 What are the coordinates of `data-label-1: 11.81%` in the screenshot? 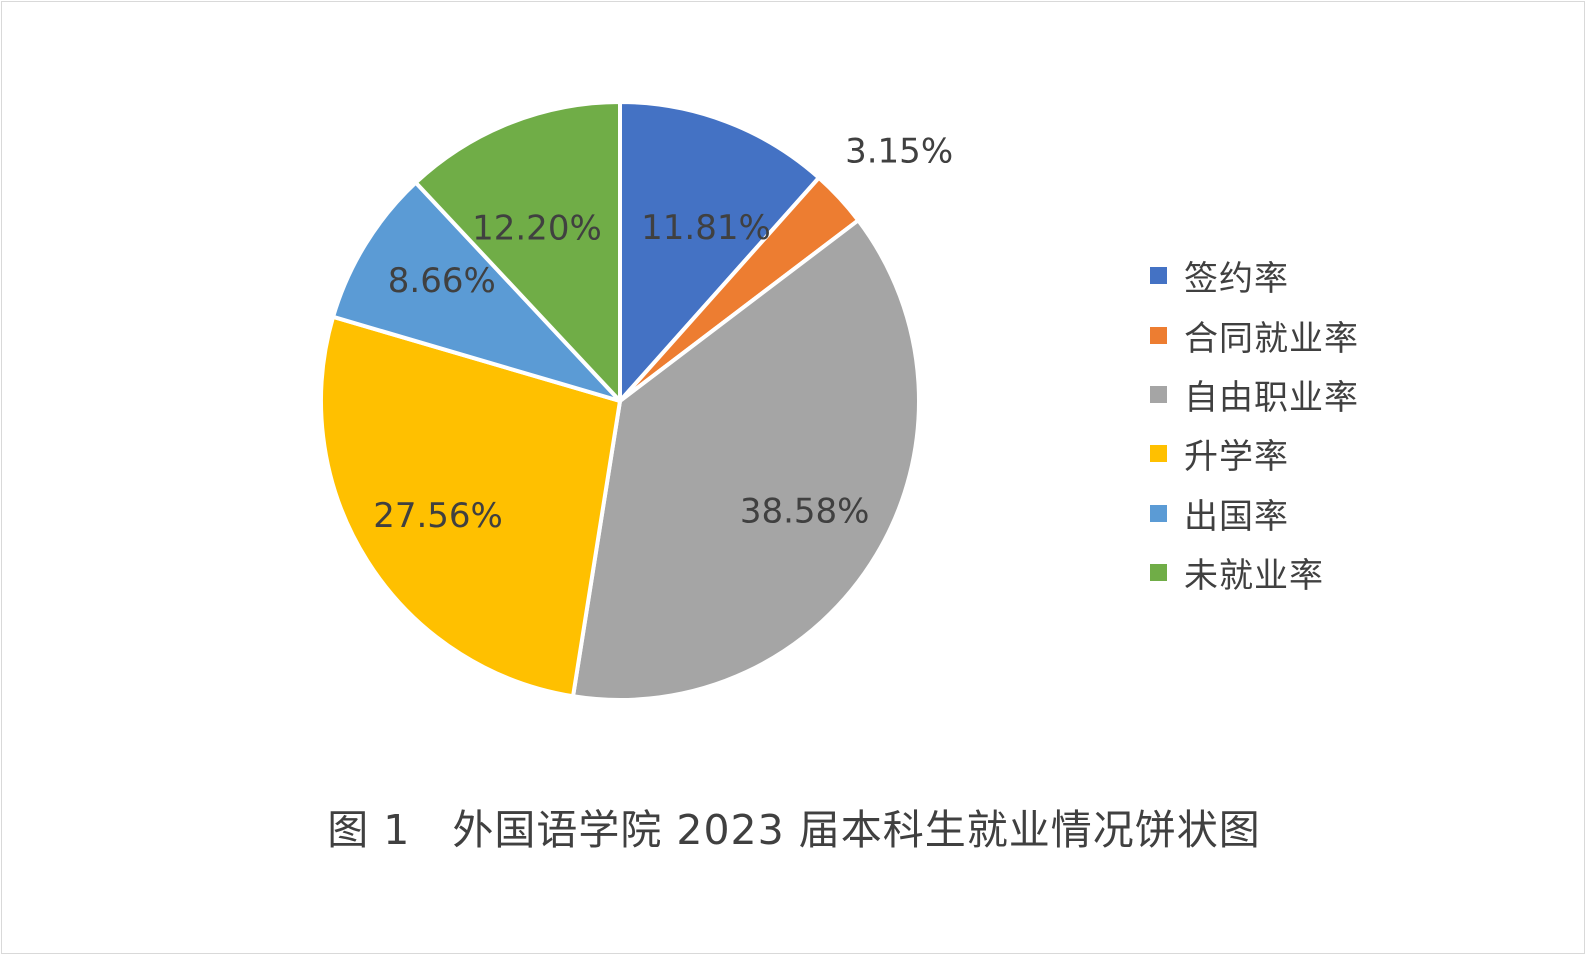 It's located at (706, 228).